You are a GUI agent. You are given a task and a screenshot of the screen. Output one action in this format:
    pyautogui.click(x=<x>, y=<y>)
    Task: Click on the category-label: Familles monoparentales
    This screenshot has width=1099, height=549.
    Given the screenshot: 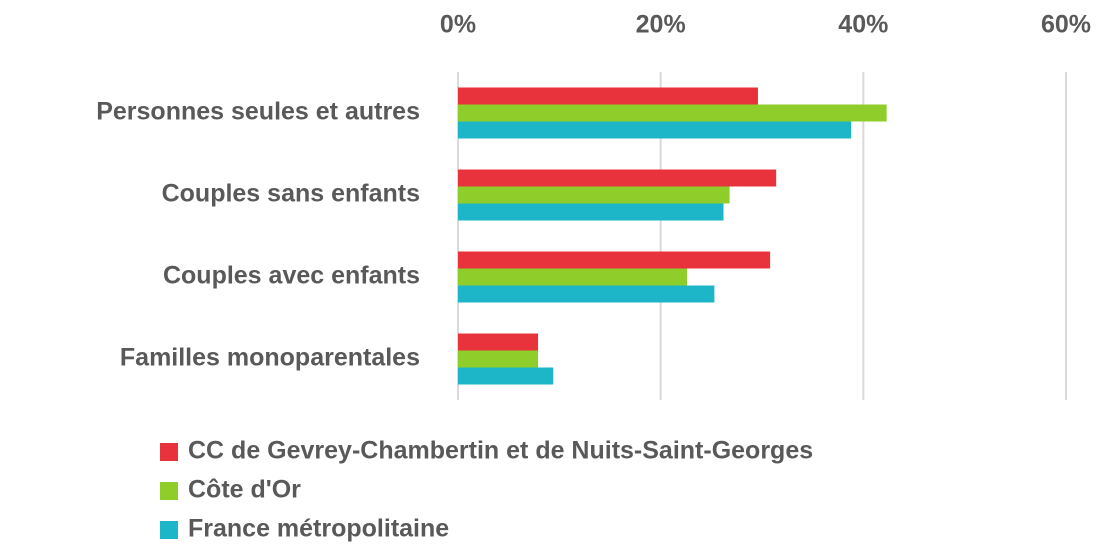 What is the action you would take?
    pyautogui.click(x=270, y=358)
    